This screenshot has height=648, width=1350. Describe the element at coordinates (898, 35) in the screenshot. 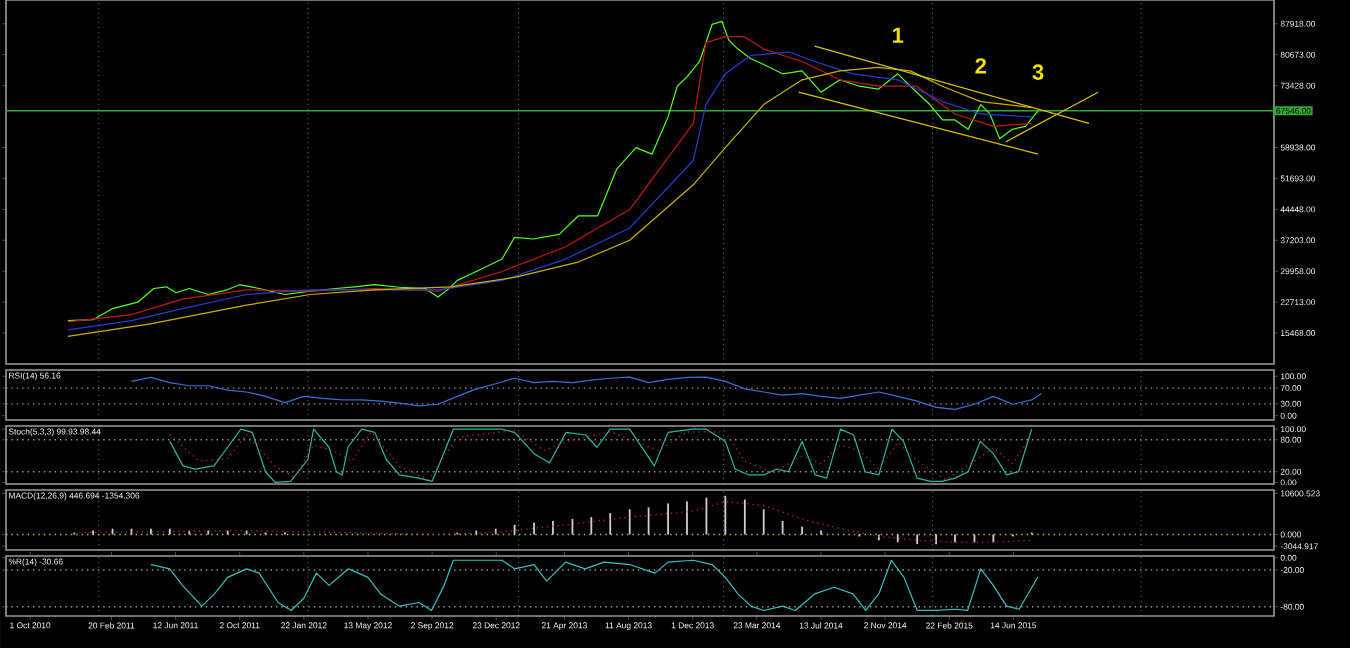

I see `annotation: 1` at that location.